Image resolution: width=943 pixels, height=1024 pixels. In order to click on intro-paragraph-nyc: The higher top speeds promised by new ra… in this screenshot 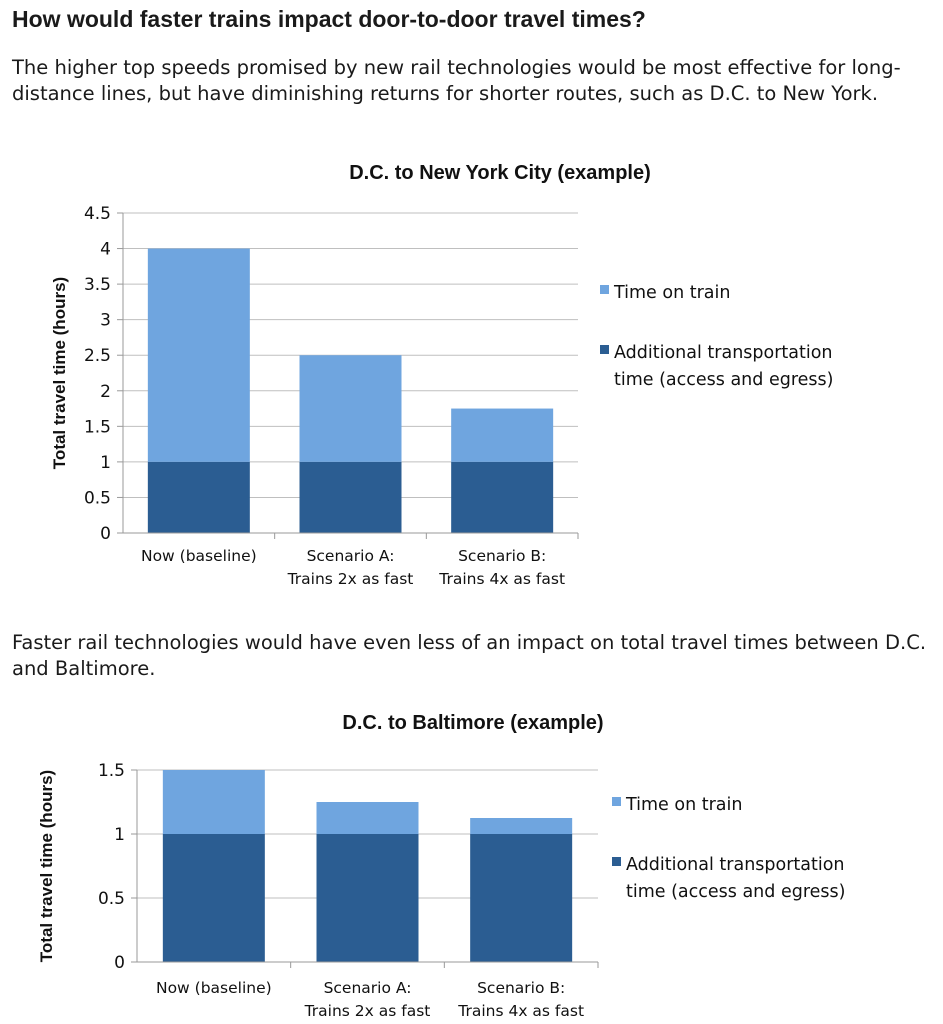, I will do `click(456, 80)`.